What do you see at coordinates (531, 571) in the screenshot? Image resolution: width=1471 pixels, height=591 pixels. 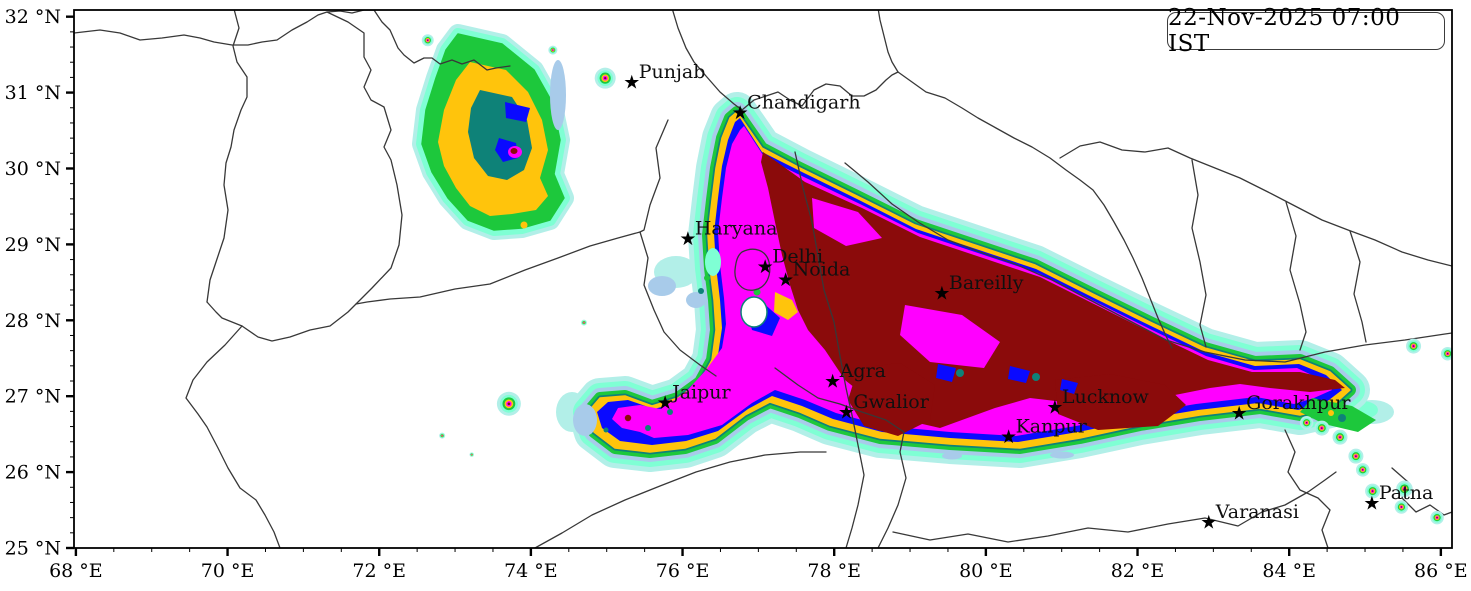 I see `x-tick-label: 74 °E` at bounding box center [531, 571].